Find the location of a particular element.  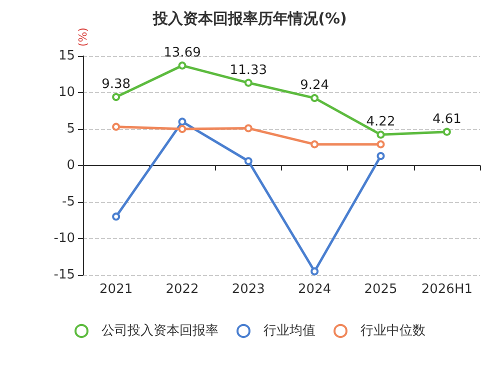

y-tick-label: -5 is located at coordinates (68, 202).